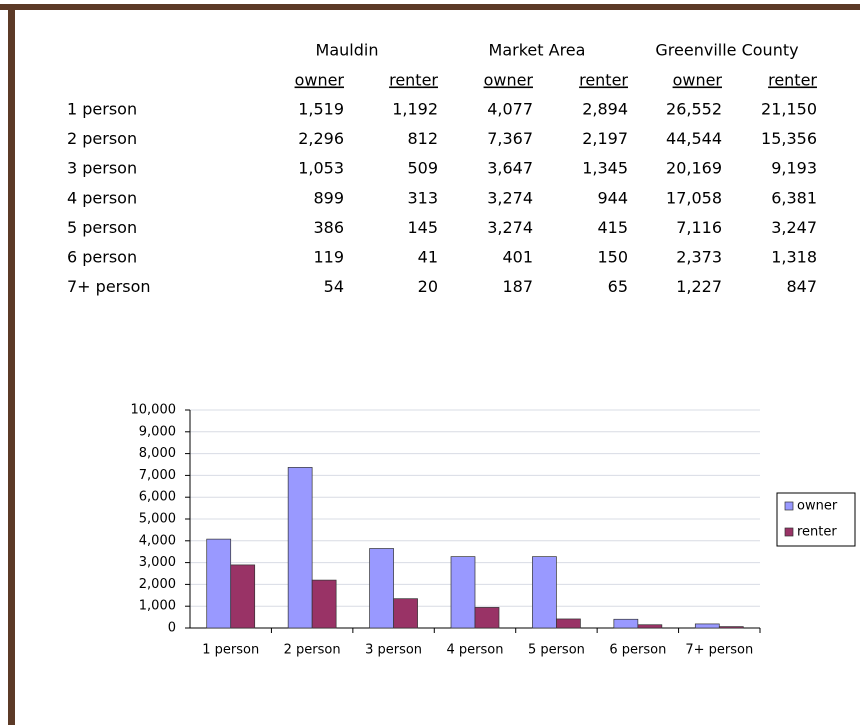 The width and height of the screenshot is (860, 725). Describe the element at coordinates (694, 168) in the screenshot. I see `table-cell: 20,169` at that location.